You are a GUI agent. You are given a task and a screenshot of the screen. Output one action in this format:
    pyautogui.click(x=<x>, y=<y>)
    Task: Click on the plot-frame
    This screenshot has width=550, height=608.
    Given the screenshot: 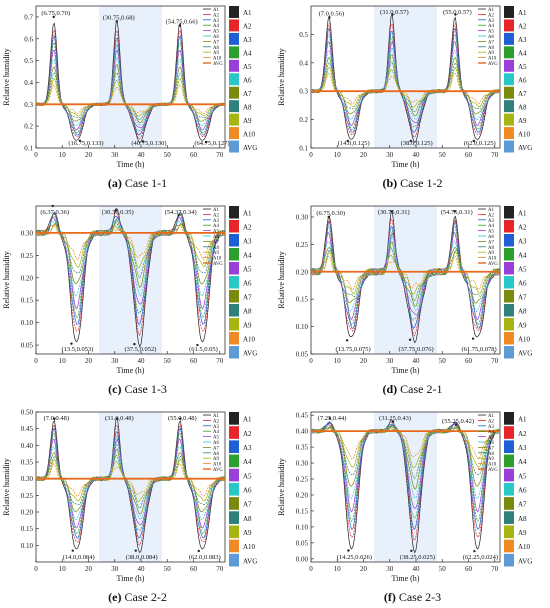 What is the action you would take?
    pyautogui.click(x=130, y=280)
    